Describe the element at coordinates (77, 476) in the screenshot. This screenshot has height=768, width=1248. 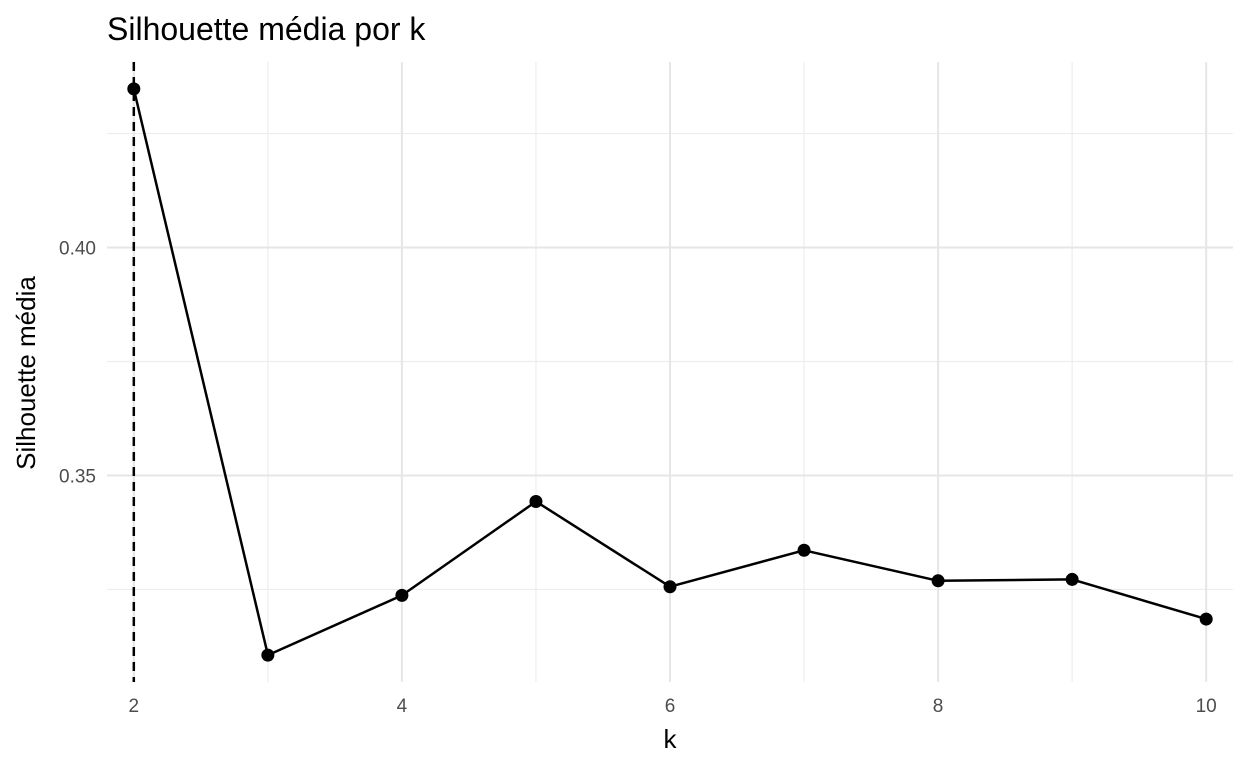
I see `y-tick-label: 0.35` at that location.